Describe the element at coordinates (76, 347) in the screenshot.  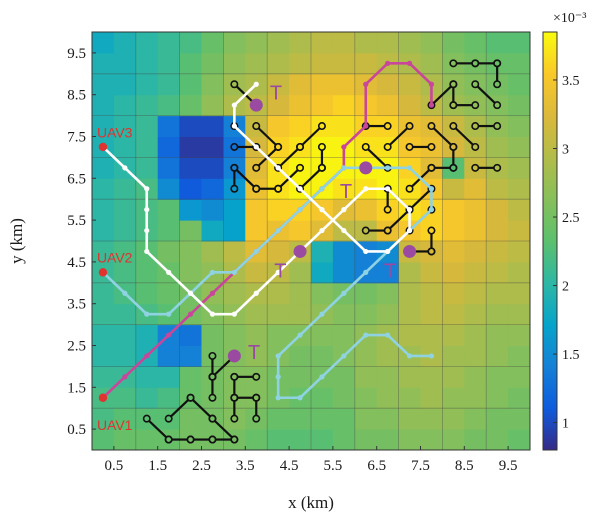
I see `y-tick-label: 2.5` at that location.